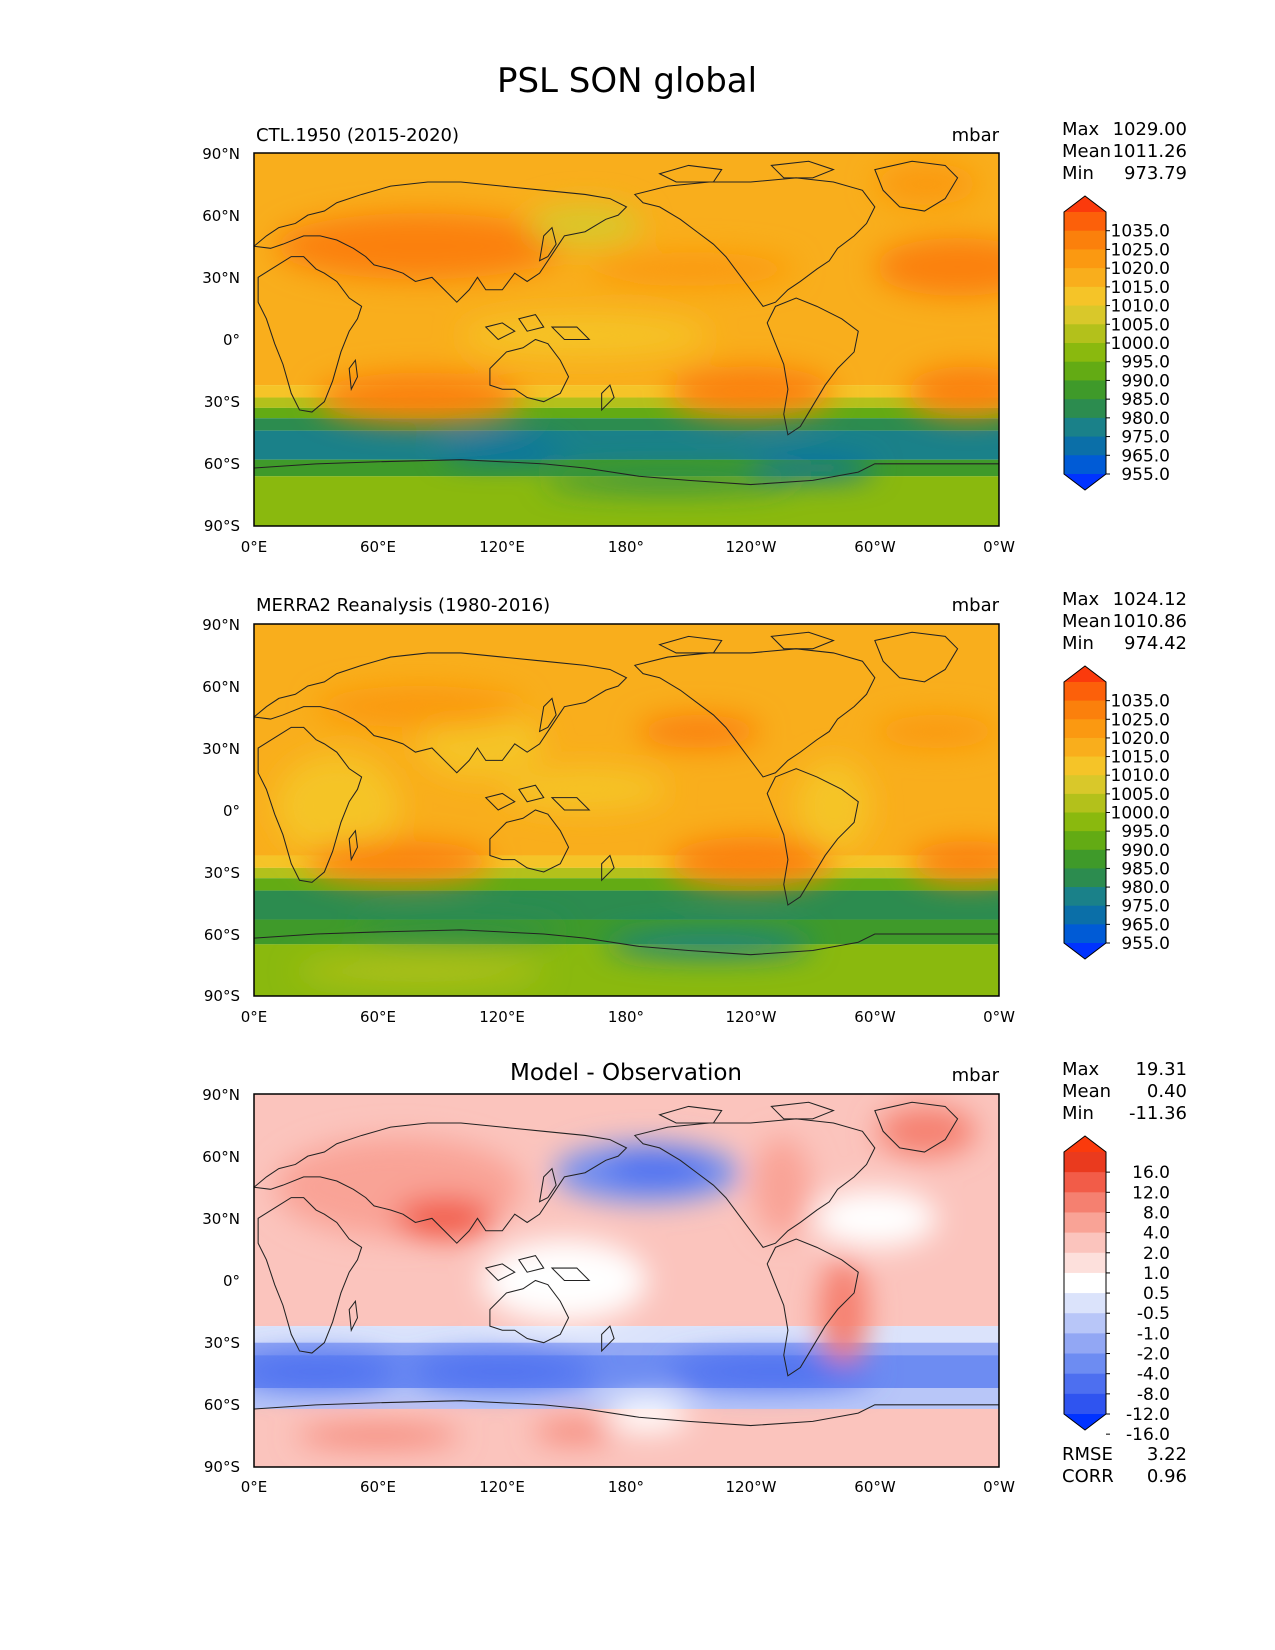  What do you see at coordinates (1161, 1069) in the screenshot?
I see `stat-value: 19.31` at bounding box center [1161, 1069].